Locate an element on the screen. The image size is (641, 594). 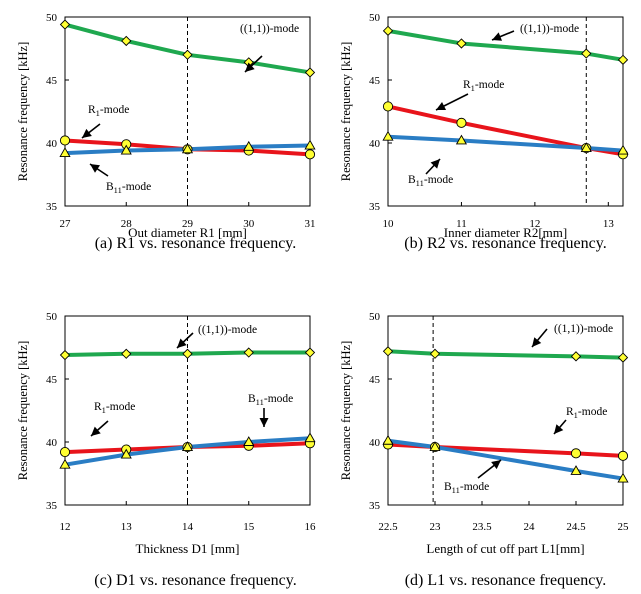
figure-caption: (c) D1 vs. resonance frequency. is located at coordinates (195, 580).